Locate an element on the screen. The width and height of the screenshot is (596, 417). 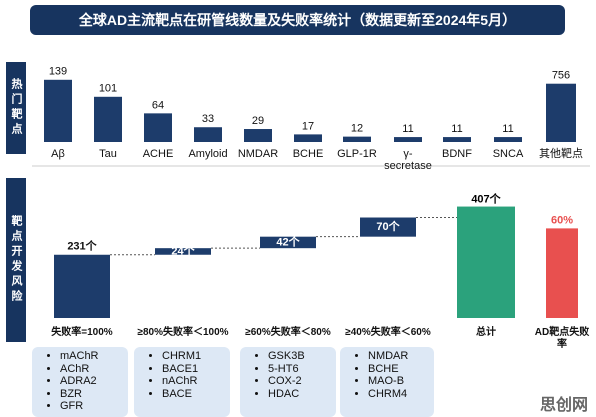
value-label: 42个 is located at coordinates (288, 241).